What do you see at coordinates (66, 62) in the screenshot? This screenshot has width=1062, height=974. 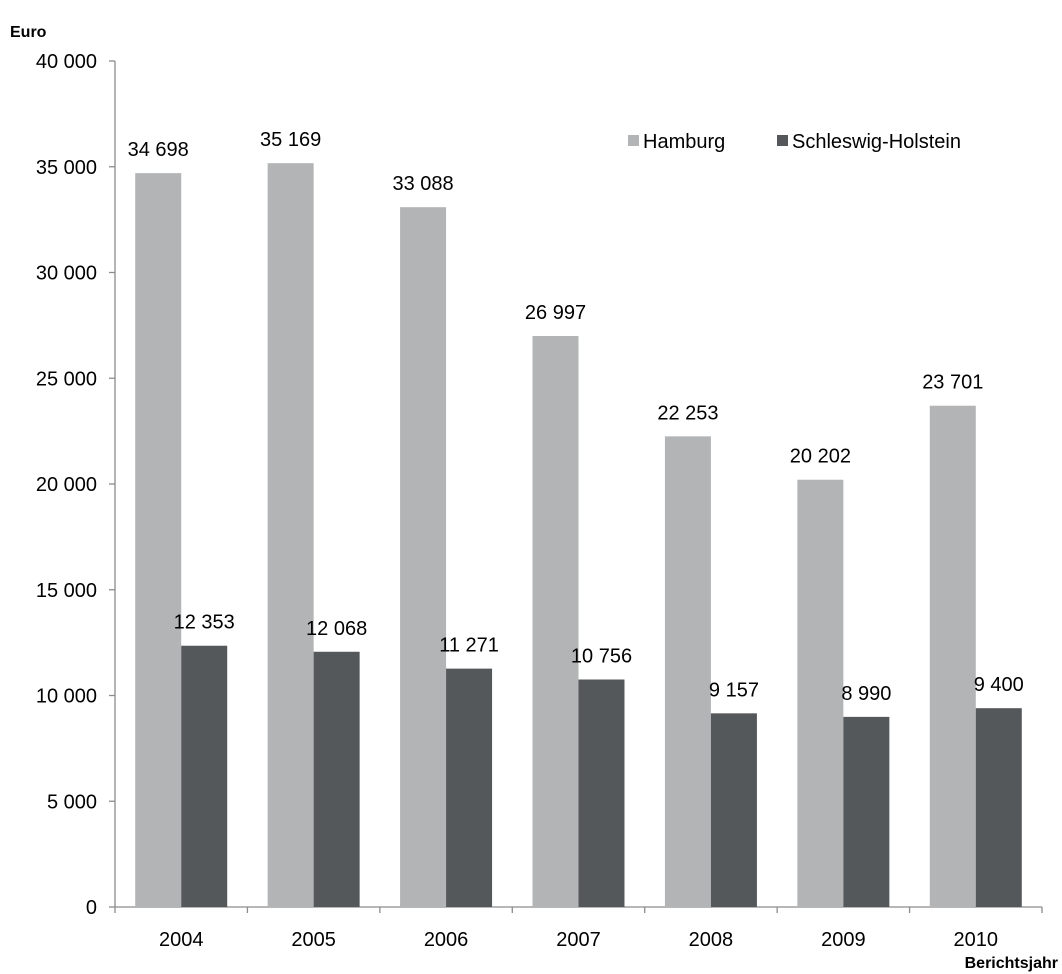 I see `y-tick-label: 40 000` at bounding box center [66, 62].